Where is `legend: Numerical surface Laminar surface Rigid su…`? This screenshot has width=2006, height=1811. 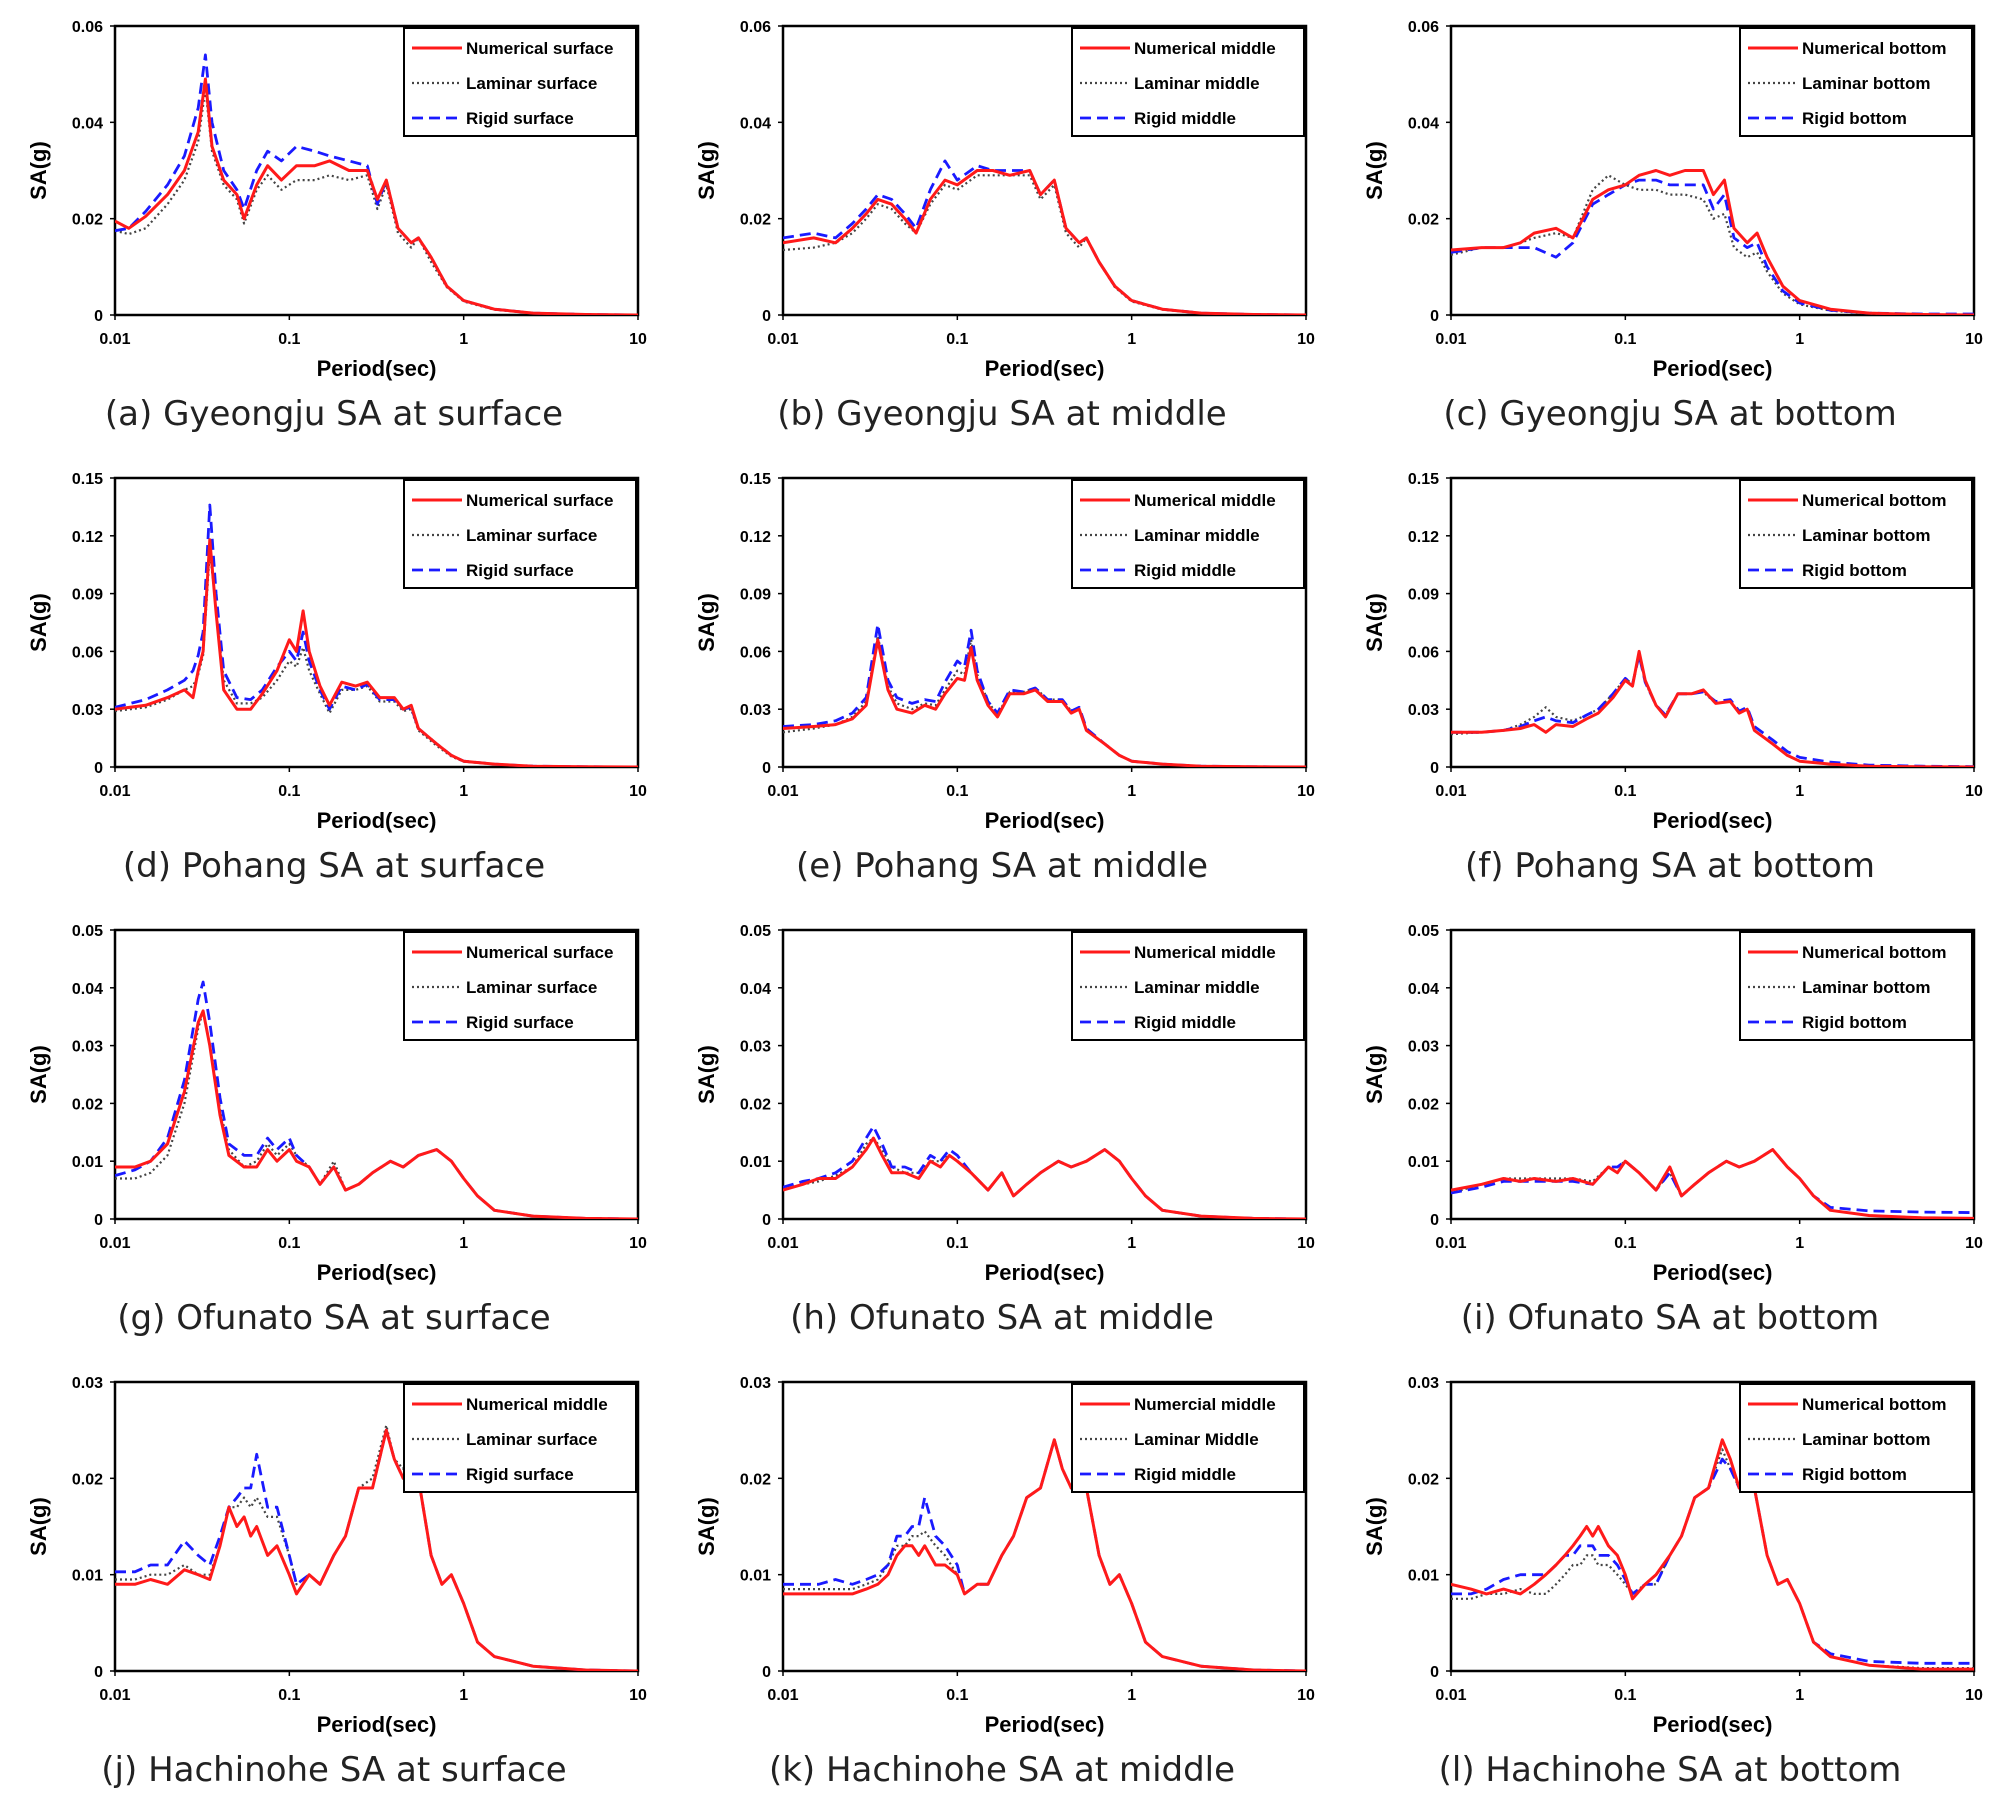 legend: Numerical surface Laminar surface Rigid su… is located at coordinates (520, 82).